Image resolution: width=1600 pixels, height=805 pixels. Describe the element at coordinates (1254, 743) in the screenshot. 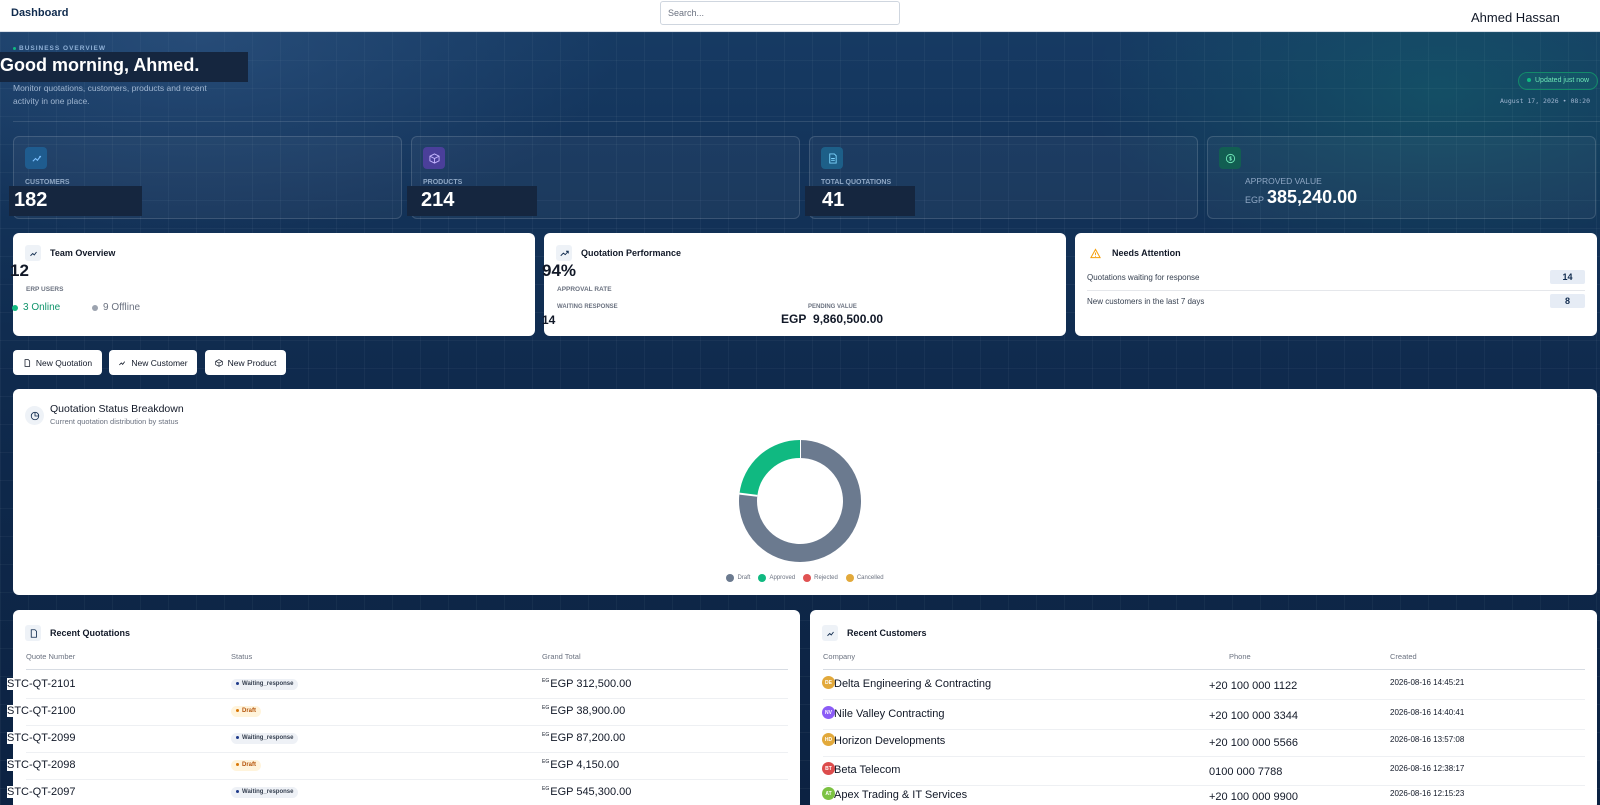

I see `phone-number: +20 100 000 5566` at that location.